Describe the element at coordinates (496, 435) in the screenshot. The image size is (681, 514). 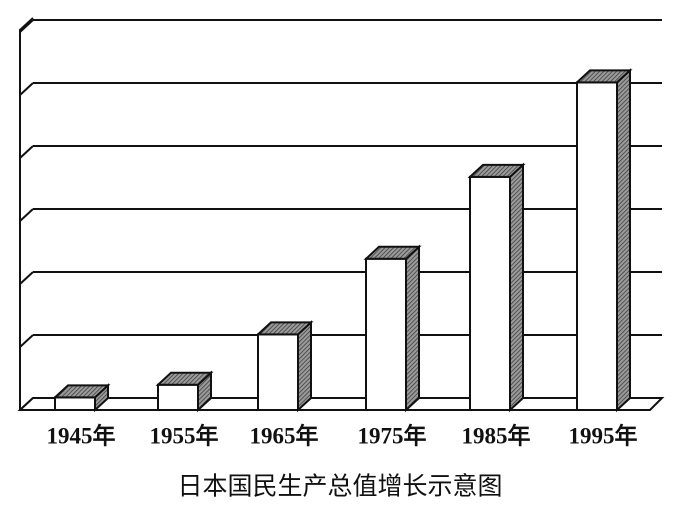
I see `x-tick-label: 1985年` at that location.